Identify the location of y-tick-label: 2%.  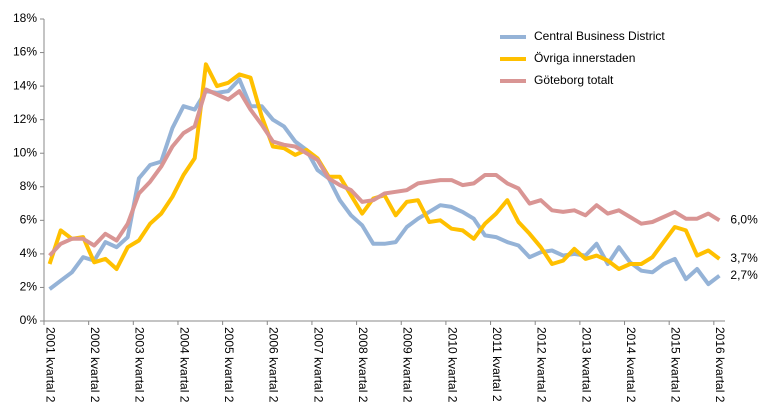
(29, 287).